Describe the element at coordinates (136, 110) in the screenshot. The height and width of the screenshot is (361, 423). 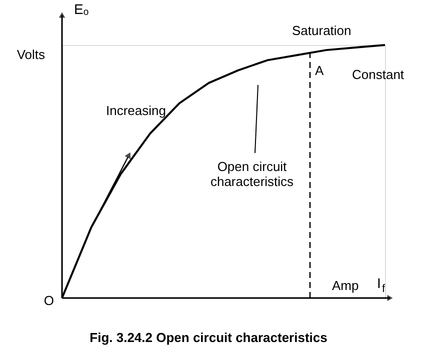
I see `annotation: Increasing` at that location.